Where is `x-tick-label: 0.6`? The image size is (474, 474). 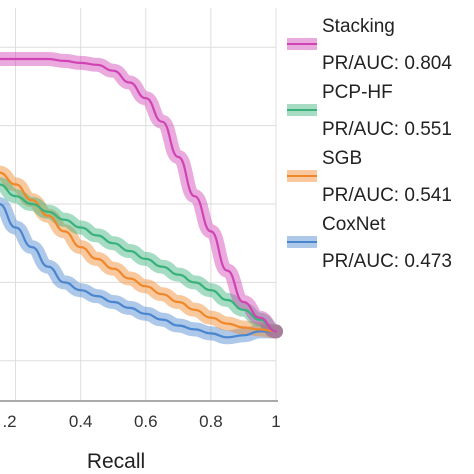
x-tick-label: 0.6 is located at coordinates (146, 421).